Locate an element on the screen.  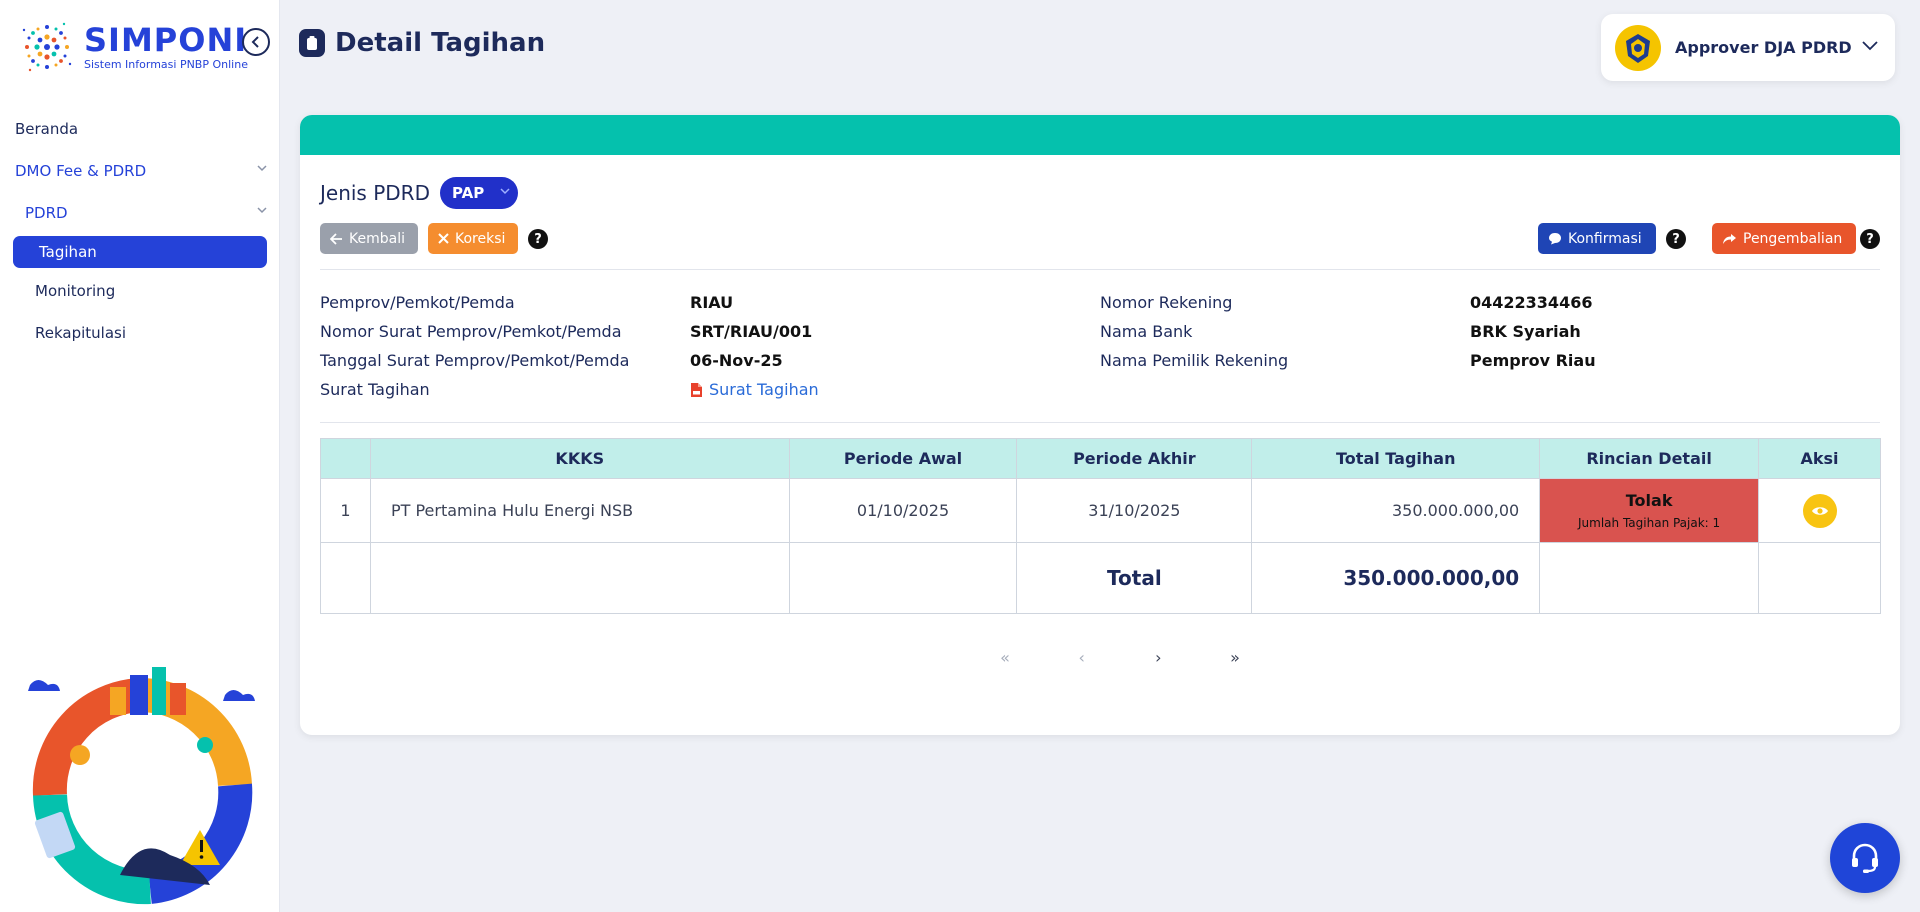
pengembalian-button: Pengembalian is located at coordinates (1784, 238).